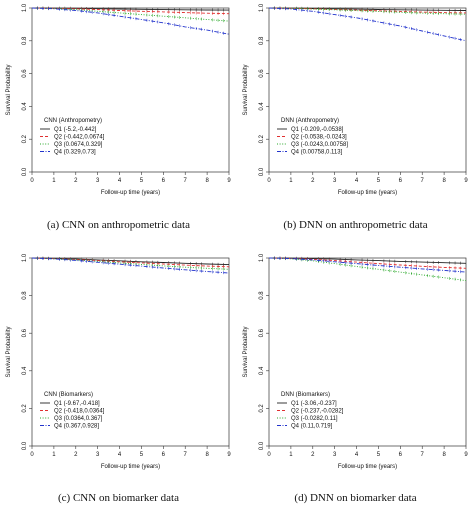 The image size is (474, 516). I want to click on caption-a: (a) CNN on anthropometric data, so click(118, 225).